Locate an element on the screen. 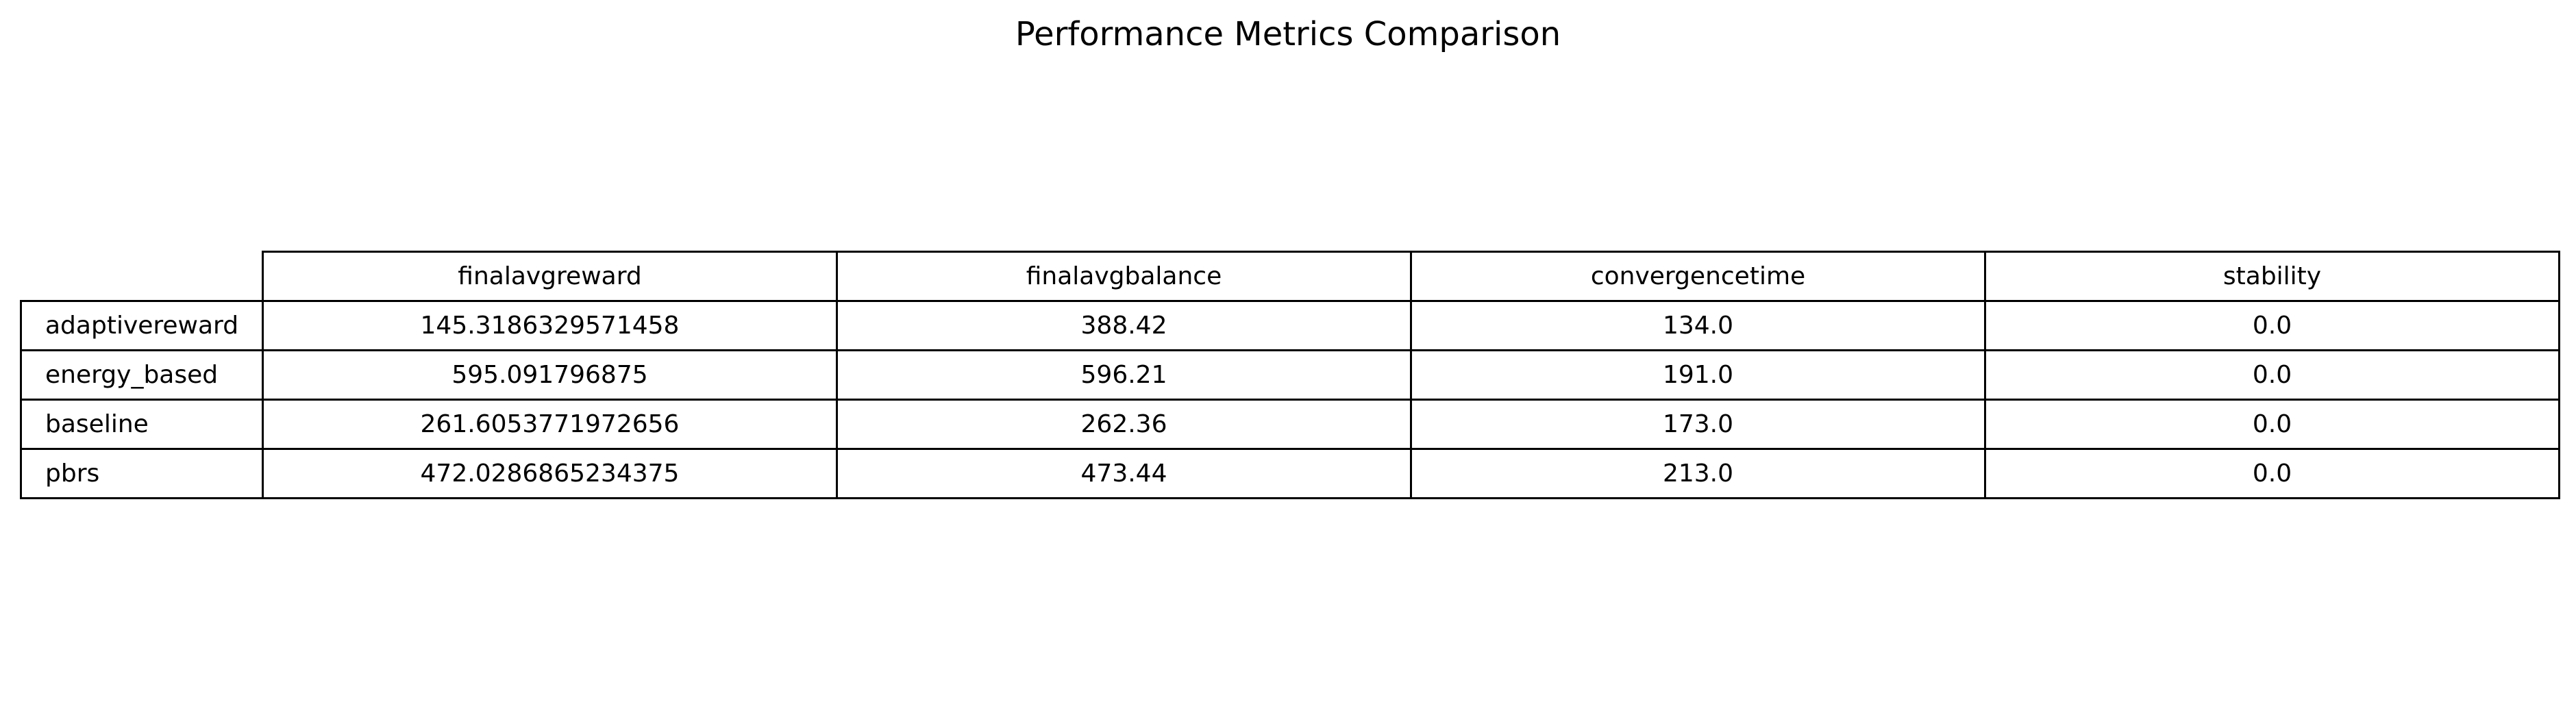 The width and height of the screenshot is (2576, 717). table-row: pbrs 472.0286865234375 473.44 213.0 0.0 is located at coordinates (1290, 473).